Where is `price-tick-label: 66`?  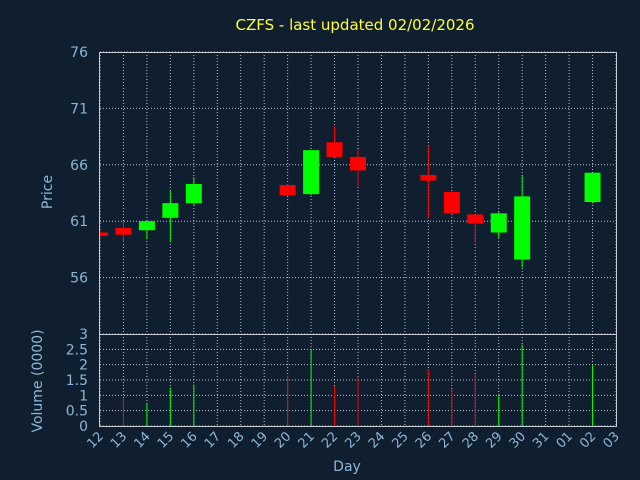 price-tick-label: 66 is located at coordinates (79, 166).